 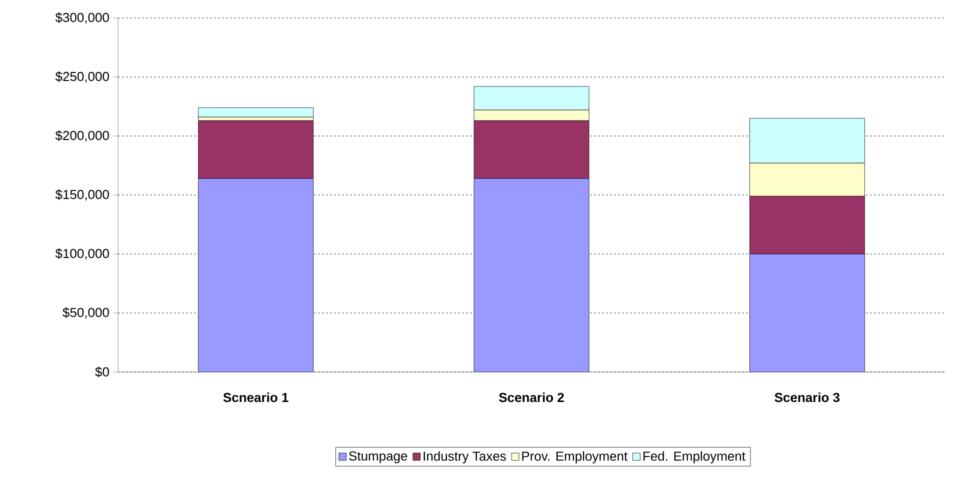 What do you see at coordinates (465, 457) in the screenshot?
I see `legend-label: Industry Taxes` at bounding box center [465, 457].